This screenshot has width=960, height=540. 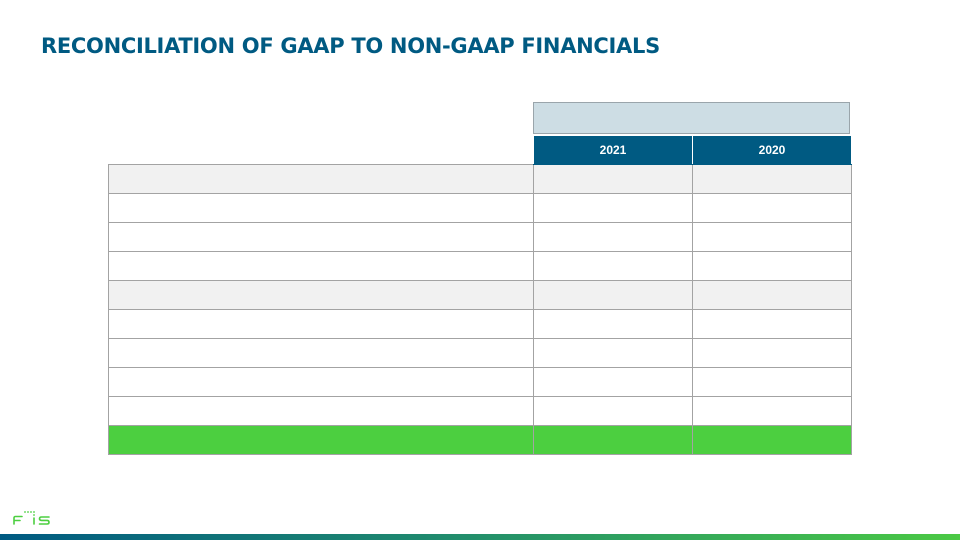 I want to click on column-header-2021: 2021, so click(x=613, y=150).